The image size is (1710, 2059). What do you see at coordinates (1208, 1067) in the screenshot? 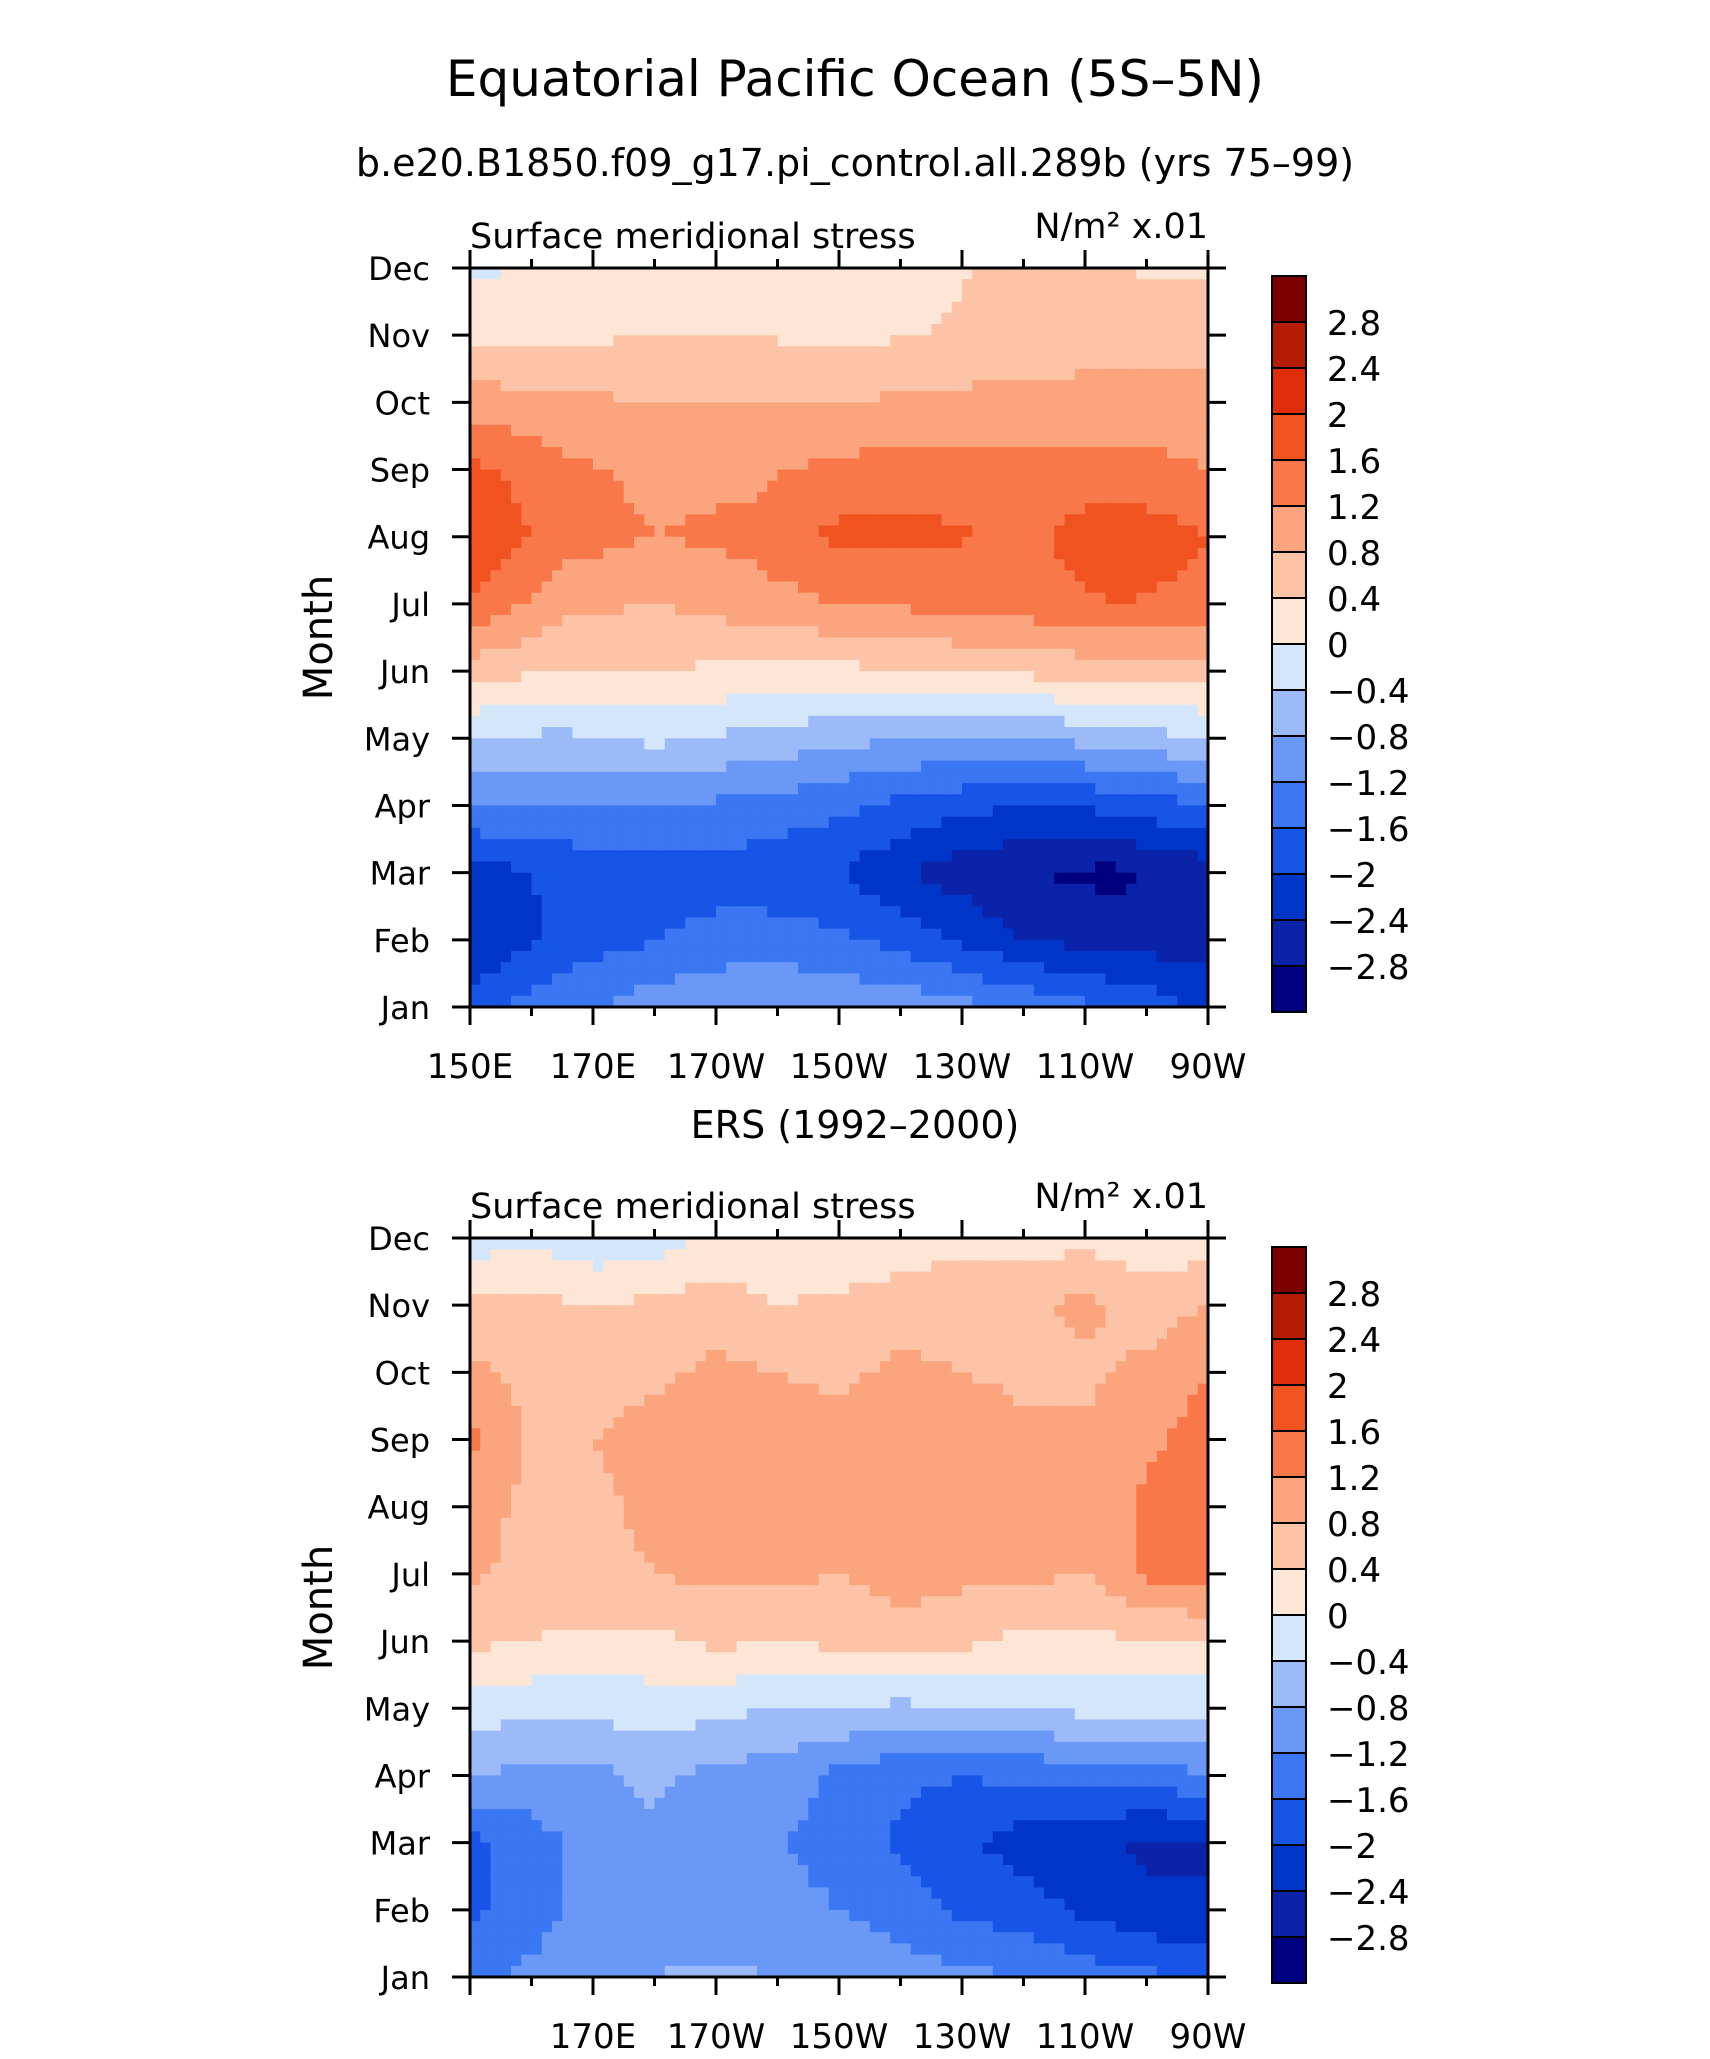
I see `lon-tick-label: 90W` at bounding box center [1208, 1067].